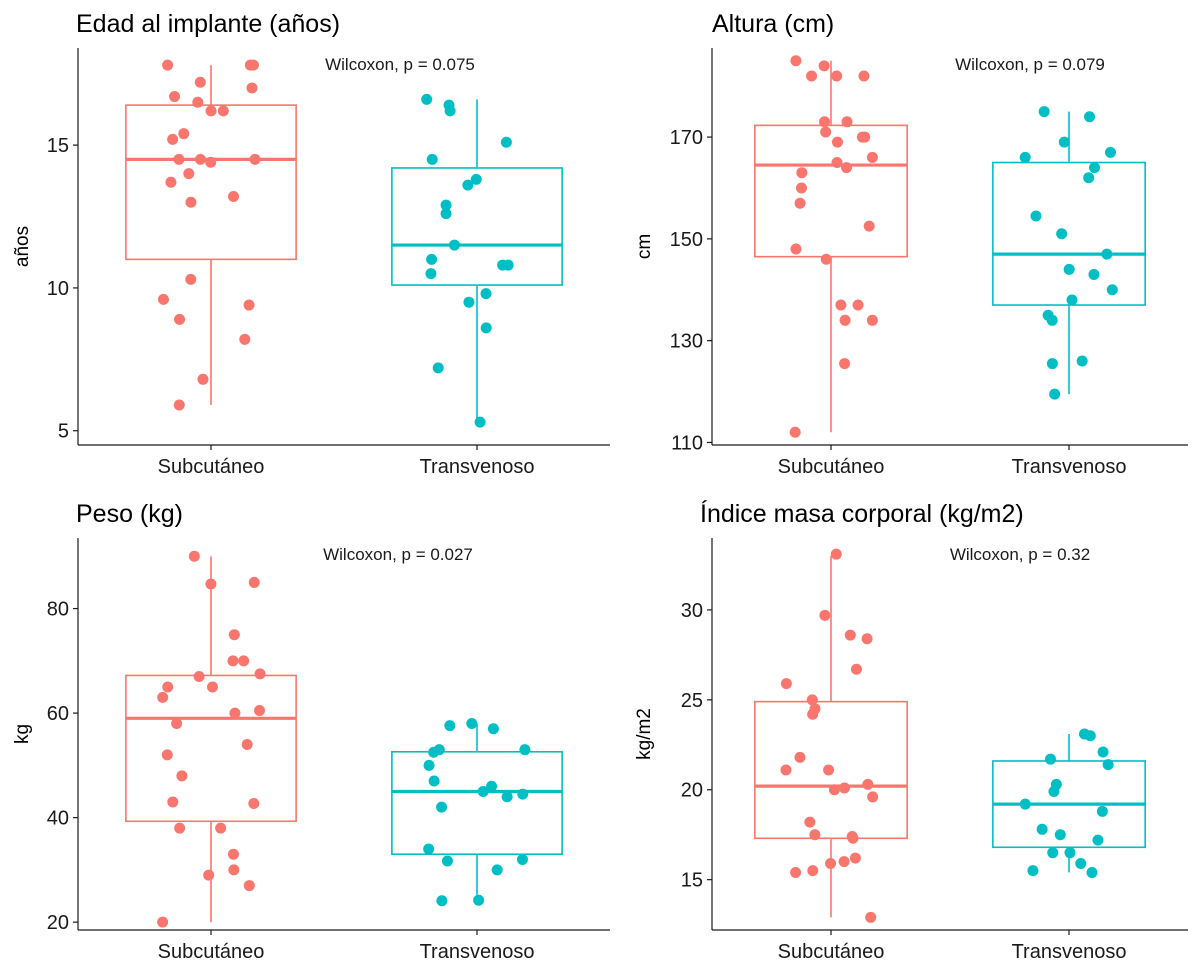  Describe the element at coordinates (58, 289) in the screenshot. I see `y-tick-label: 10` at that location.